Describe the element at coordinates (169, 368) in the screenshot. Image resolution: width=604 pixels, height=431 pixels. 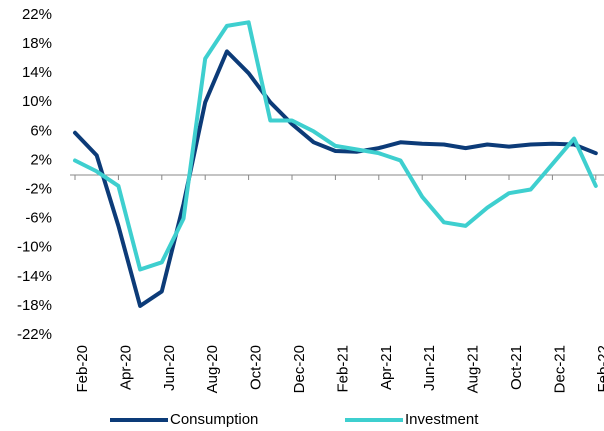
I see `x-tick-label: Jun-20` at that location.